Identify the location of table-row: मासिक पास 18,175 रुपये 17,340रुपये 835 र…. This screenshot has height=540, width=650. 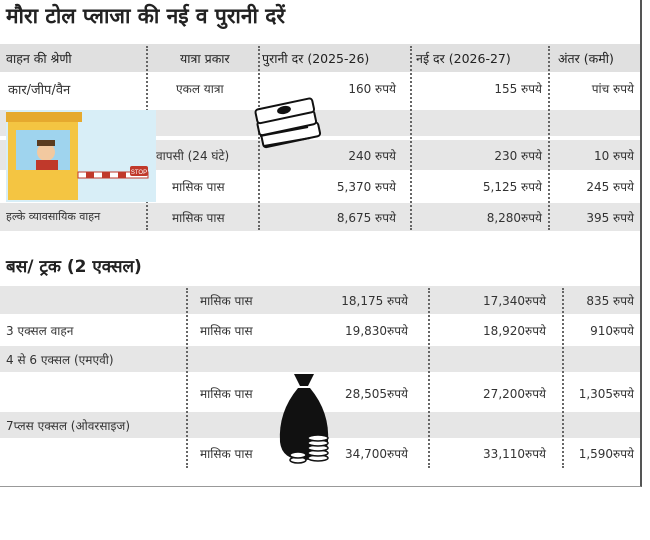
(320, 300).